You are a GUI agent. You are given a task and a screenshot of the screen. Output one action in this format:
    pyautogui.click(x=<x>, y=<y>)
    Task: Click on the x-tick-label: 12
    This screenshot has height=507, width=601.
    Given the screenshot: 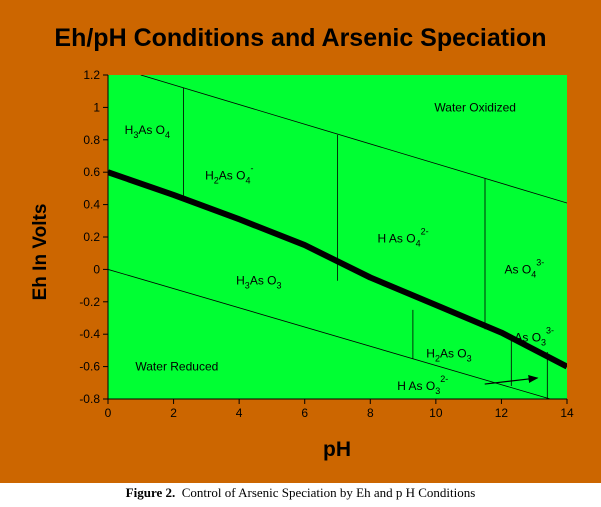 What is the action you would take?
    pyautogui.click(x=502, y=413)
    